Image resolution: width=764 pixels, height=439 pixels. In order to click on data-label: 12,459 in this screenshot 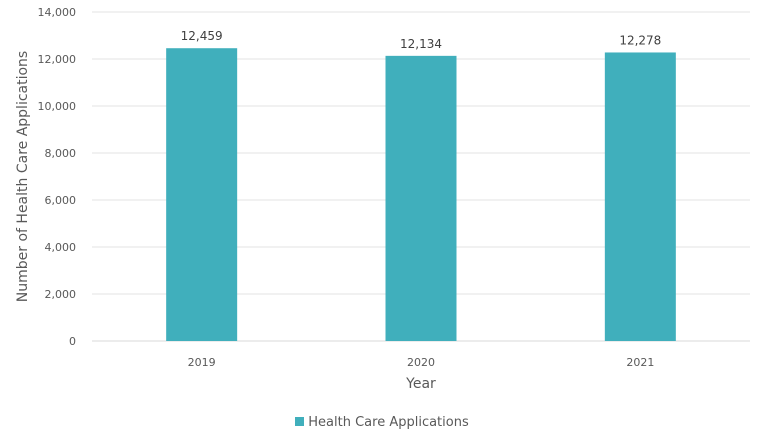, I will do `click(202, 36)`.